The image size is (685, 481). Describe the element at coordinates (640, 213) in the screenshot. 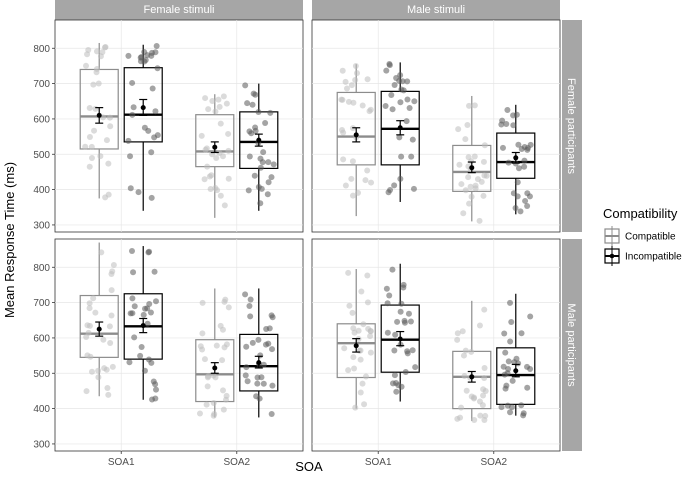

I see `legend-title: Compatibility` at that location.